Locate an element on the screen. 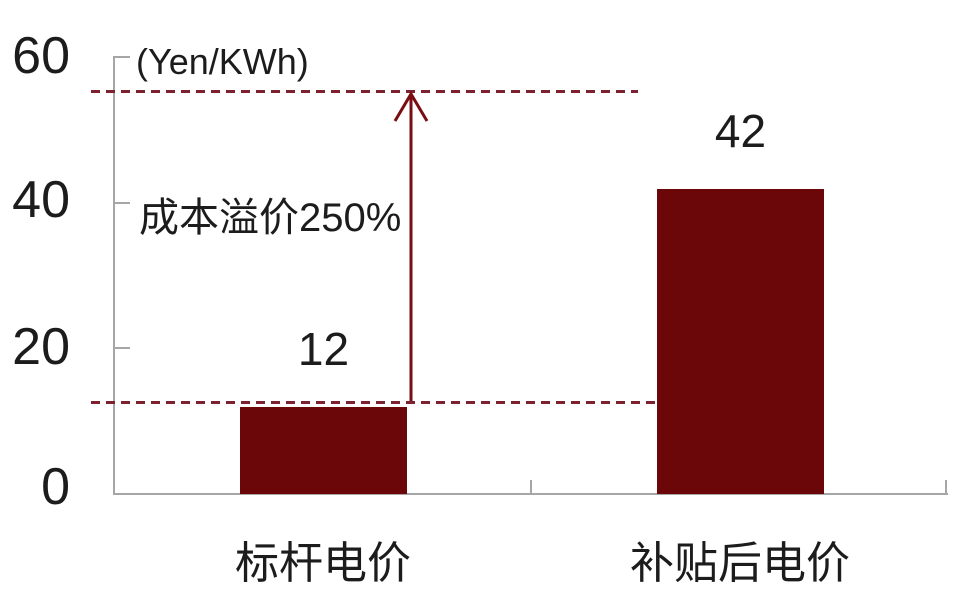 The width and height of the screenshot is (960, 616). y-axis-line is located at coordinates (114, 275).